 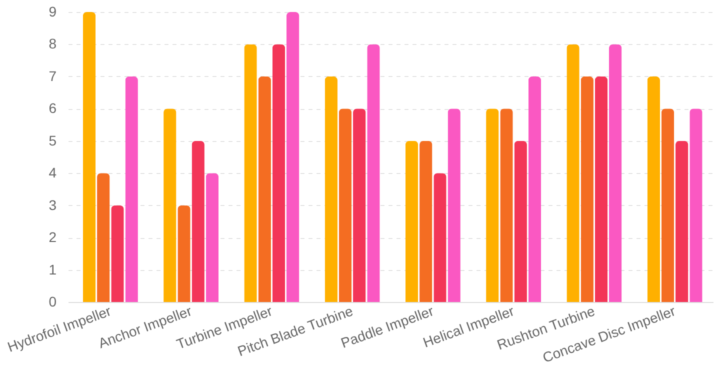 What do you see at coordinates (52, 76) in the screenshot?
I see `y-tick-label: 7` at bounding box center [52, 76].